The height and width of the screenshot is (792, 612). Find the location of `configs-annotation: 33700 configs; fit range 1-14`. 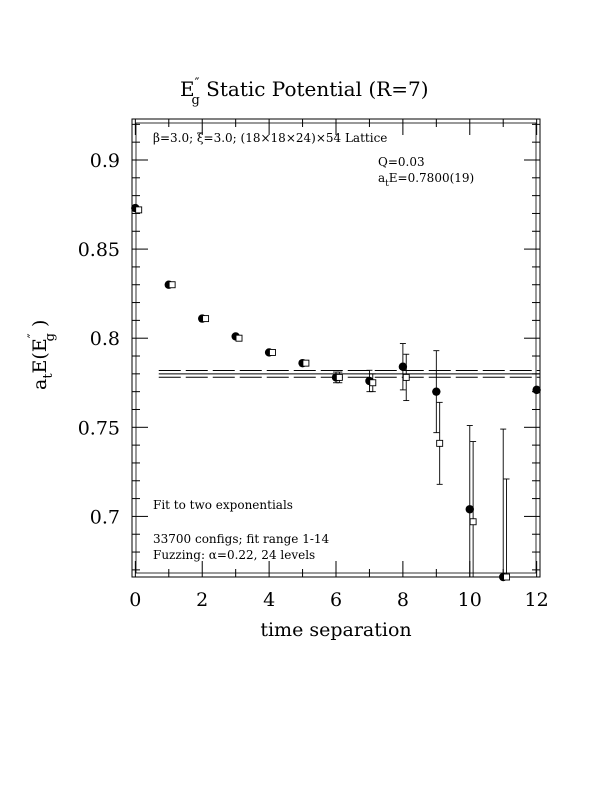

configs-annotation: 33700 configs; fit range 1-14 is located at coordinates (241, 539).